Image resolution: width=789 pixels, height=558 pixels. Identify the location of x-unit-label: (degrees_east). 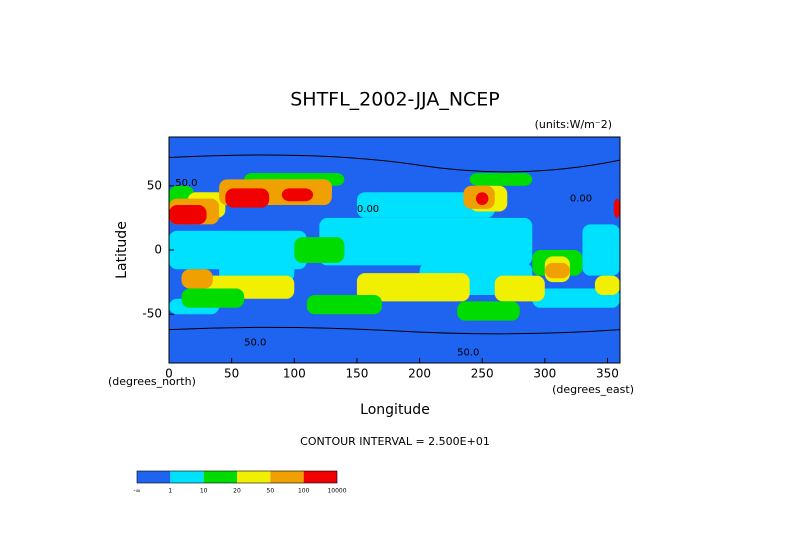
(593, 389).